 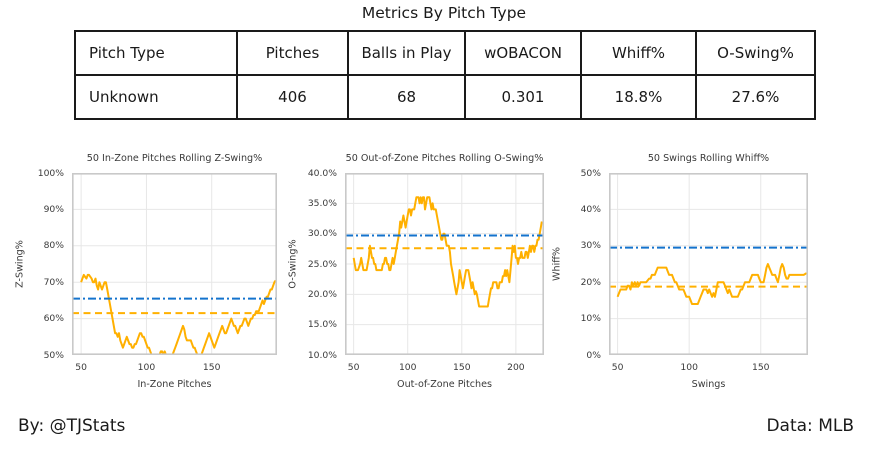 What do you see at coordinates (523, 53) in the screenshot?
I see `column-header: wOBACON` at bounding box center [523, 53].